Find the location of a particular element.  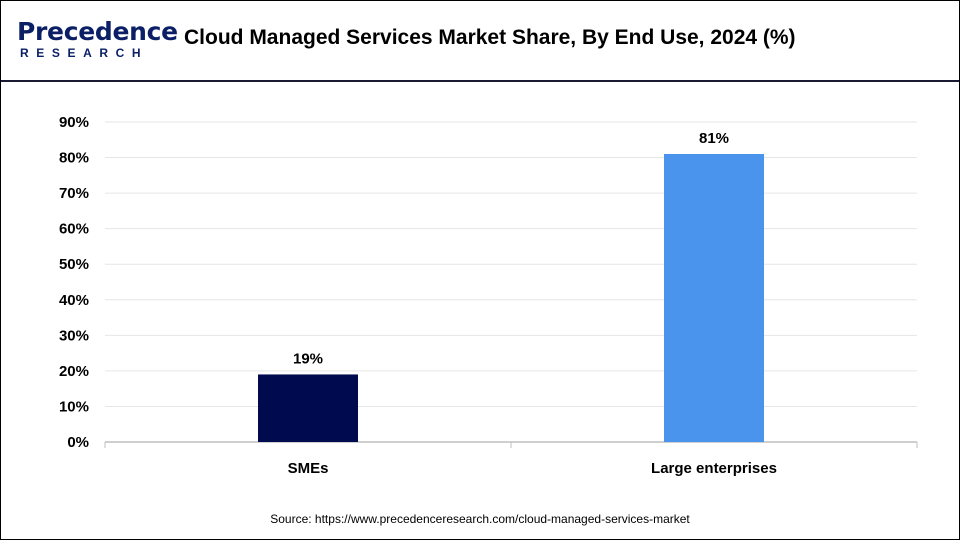

x-category-label: SMEs is located at coordinates (308, 468).